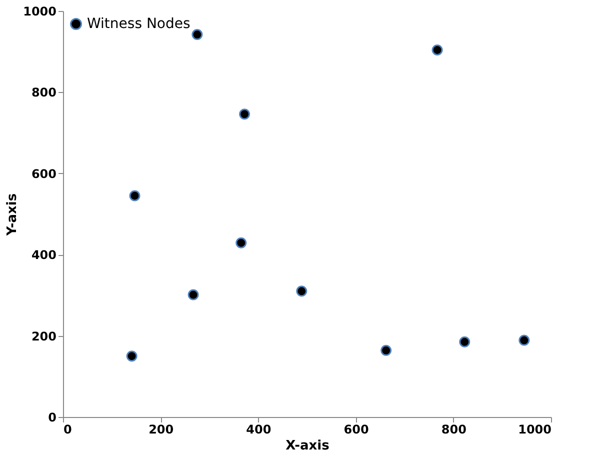 This screenshot has height=476, width=591. I want to click on x-tick-label: 0, so click(68, 429).